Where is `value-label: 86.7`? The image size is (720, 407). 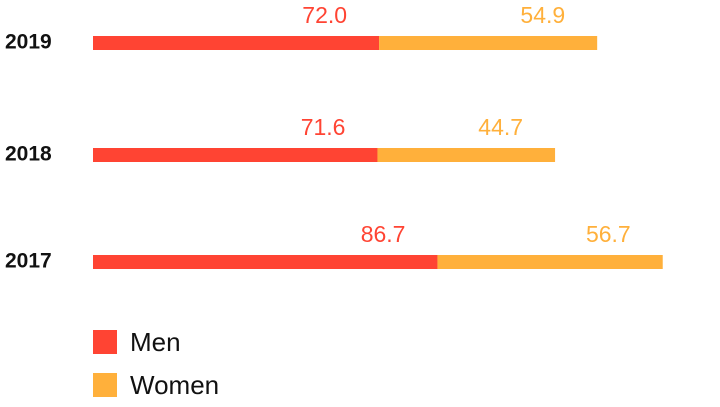 value-label: 86.7 is located at coordinates (383, 234).